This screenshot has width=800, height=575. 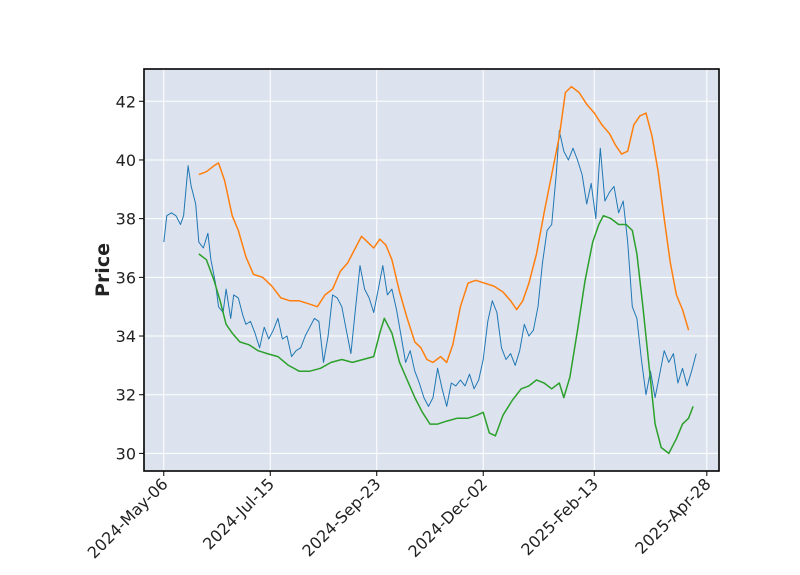 I want to click on y-tick-label: 38, so click(x=126, y=219).